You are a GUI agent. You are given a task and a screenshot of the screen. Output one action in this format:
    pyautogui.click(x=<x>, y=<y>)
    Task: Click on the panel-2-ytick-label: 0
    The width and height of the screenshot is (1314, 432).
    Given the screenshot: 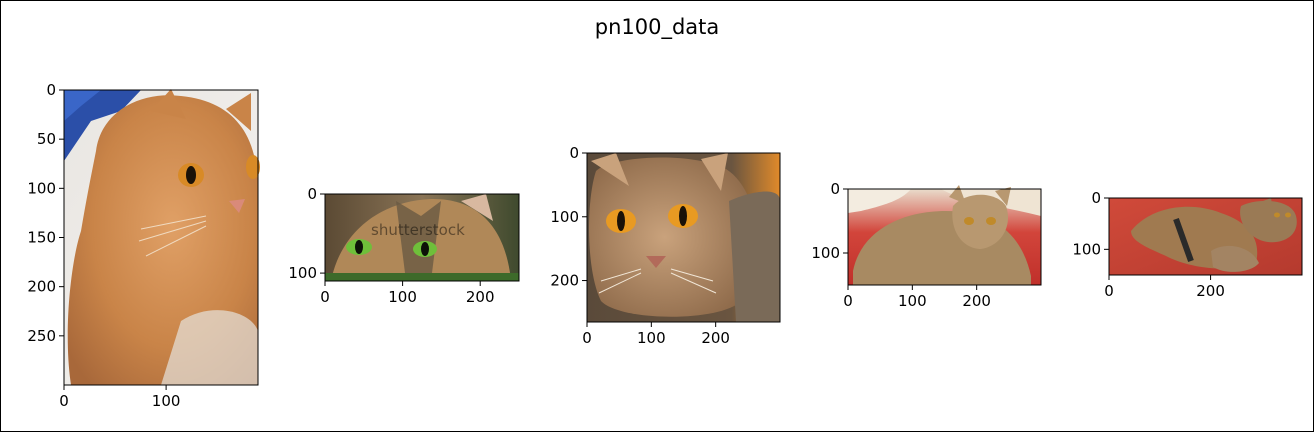 What is the action you would take?
    pyautogui.click(x=312, y=194)
    